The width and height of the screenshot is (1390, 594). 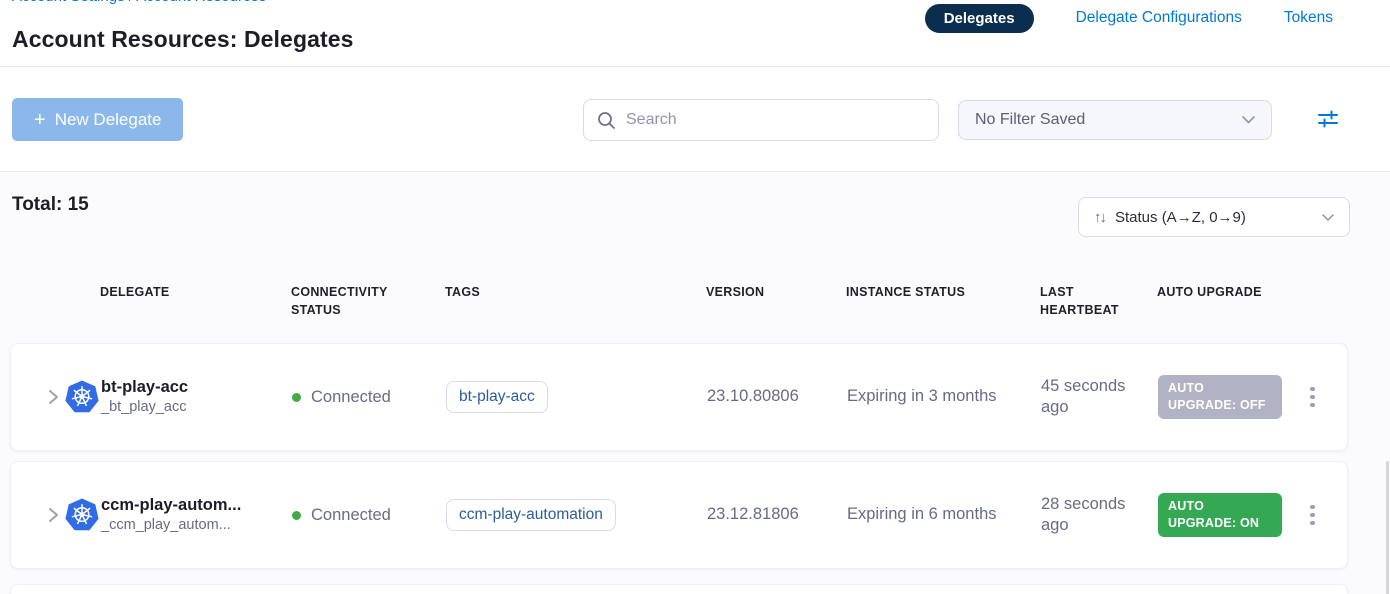 I want to click on plus-icon: +, so click(x=40, y=119).